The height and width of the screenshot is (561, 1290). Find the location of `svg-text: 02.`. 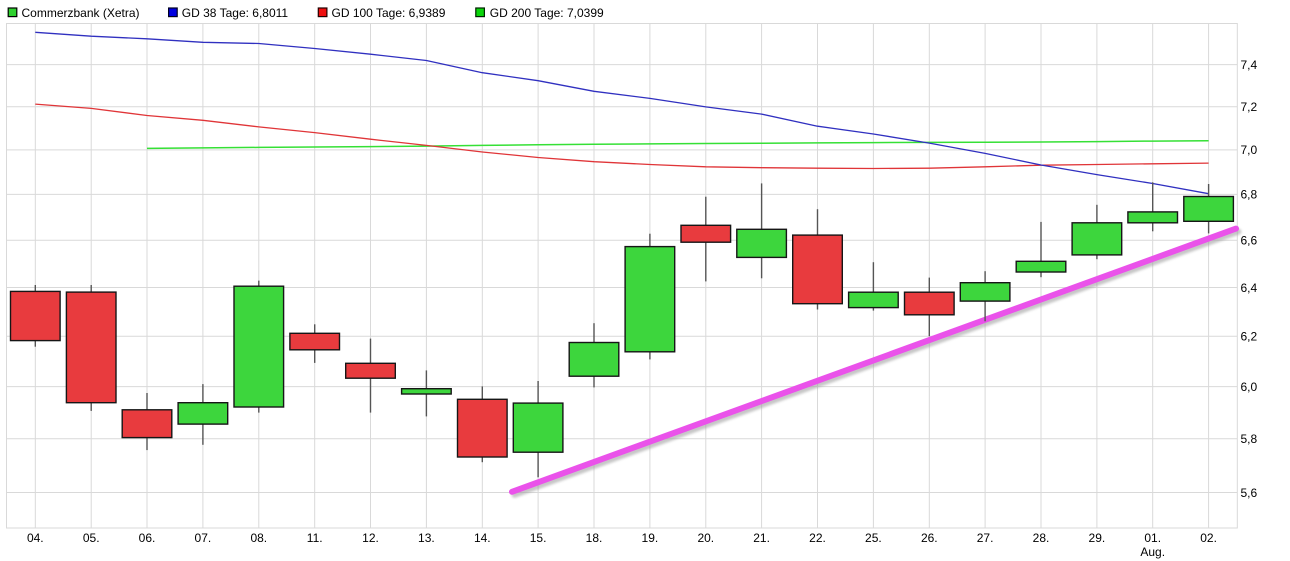

svg-text: 02. is located at coordinates (1208, 538).